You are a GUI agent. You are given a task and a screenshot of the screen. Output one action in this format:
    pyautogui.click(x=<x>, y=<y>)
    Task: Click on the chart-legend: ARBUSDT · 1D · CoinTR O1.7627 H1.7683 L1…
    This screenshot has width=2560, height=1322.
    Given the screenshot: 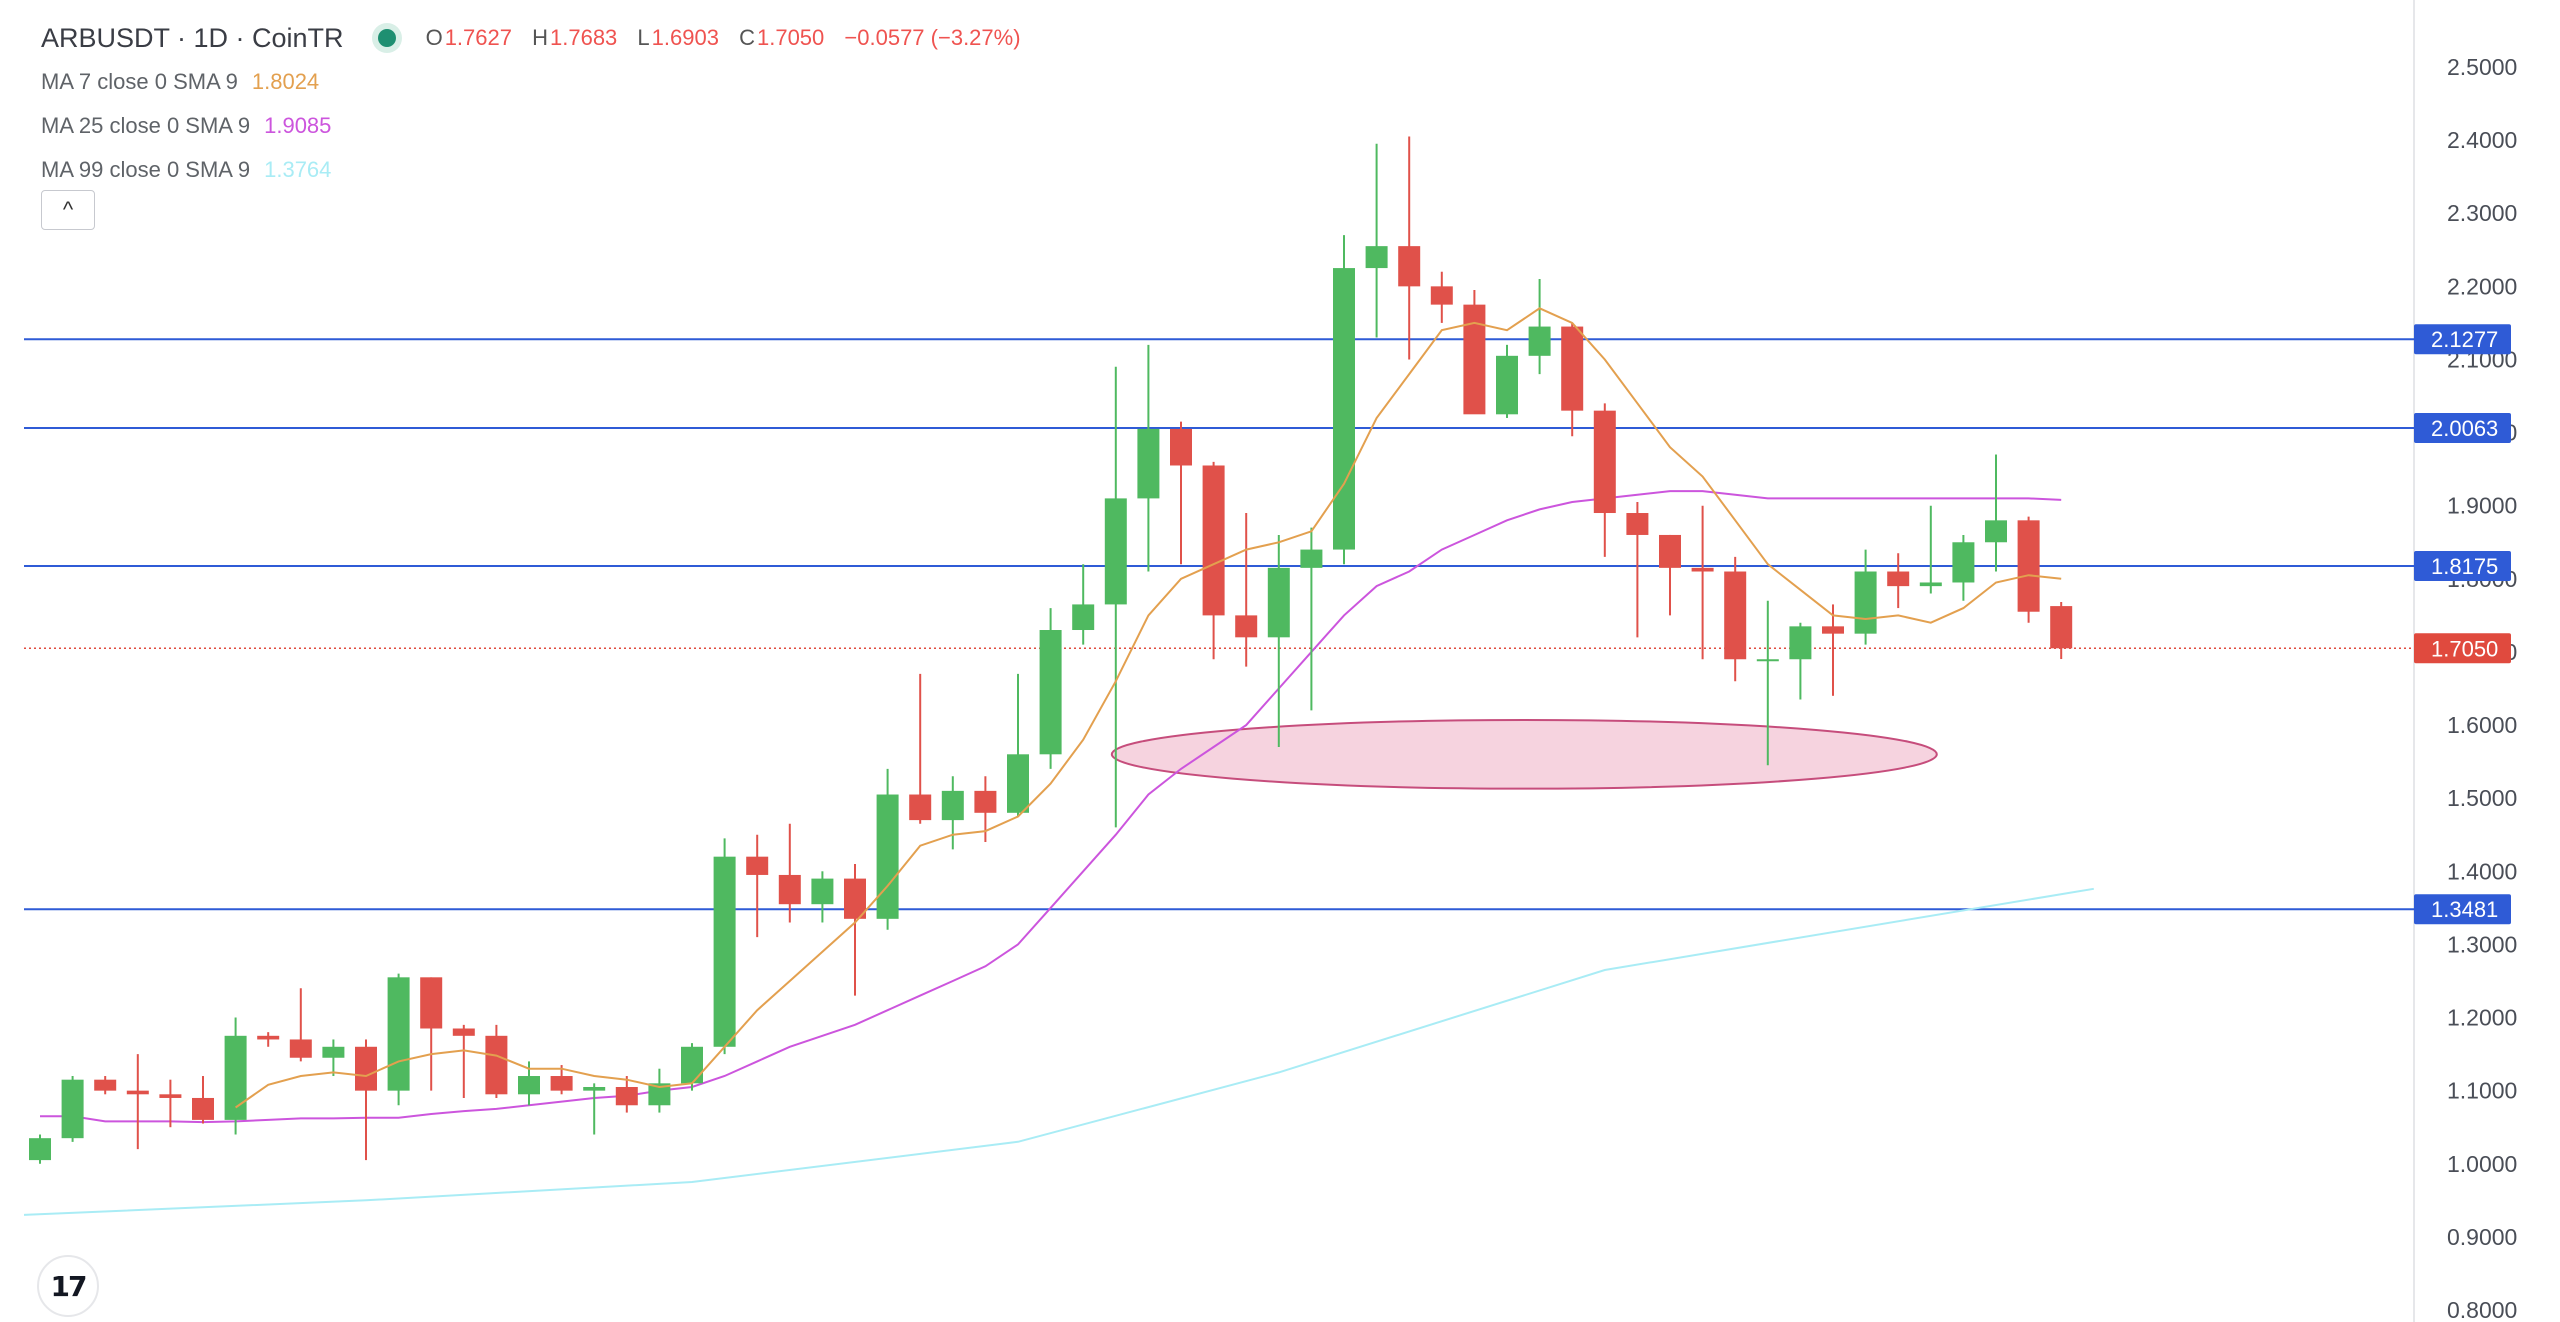 What is the action you would take?
    pyautogui.click(x=538, y=104)
    